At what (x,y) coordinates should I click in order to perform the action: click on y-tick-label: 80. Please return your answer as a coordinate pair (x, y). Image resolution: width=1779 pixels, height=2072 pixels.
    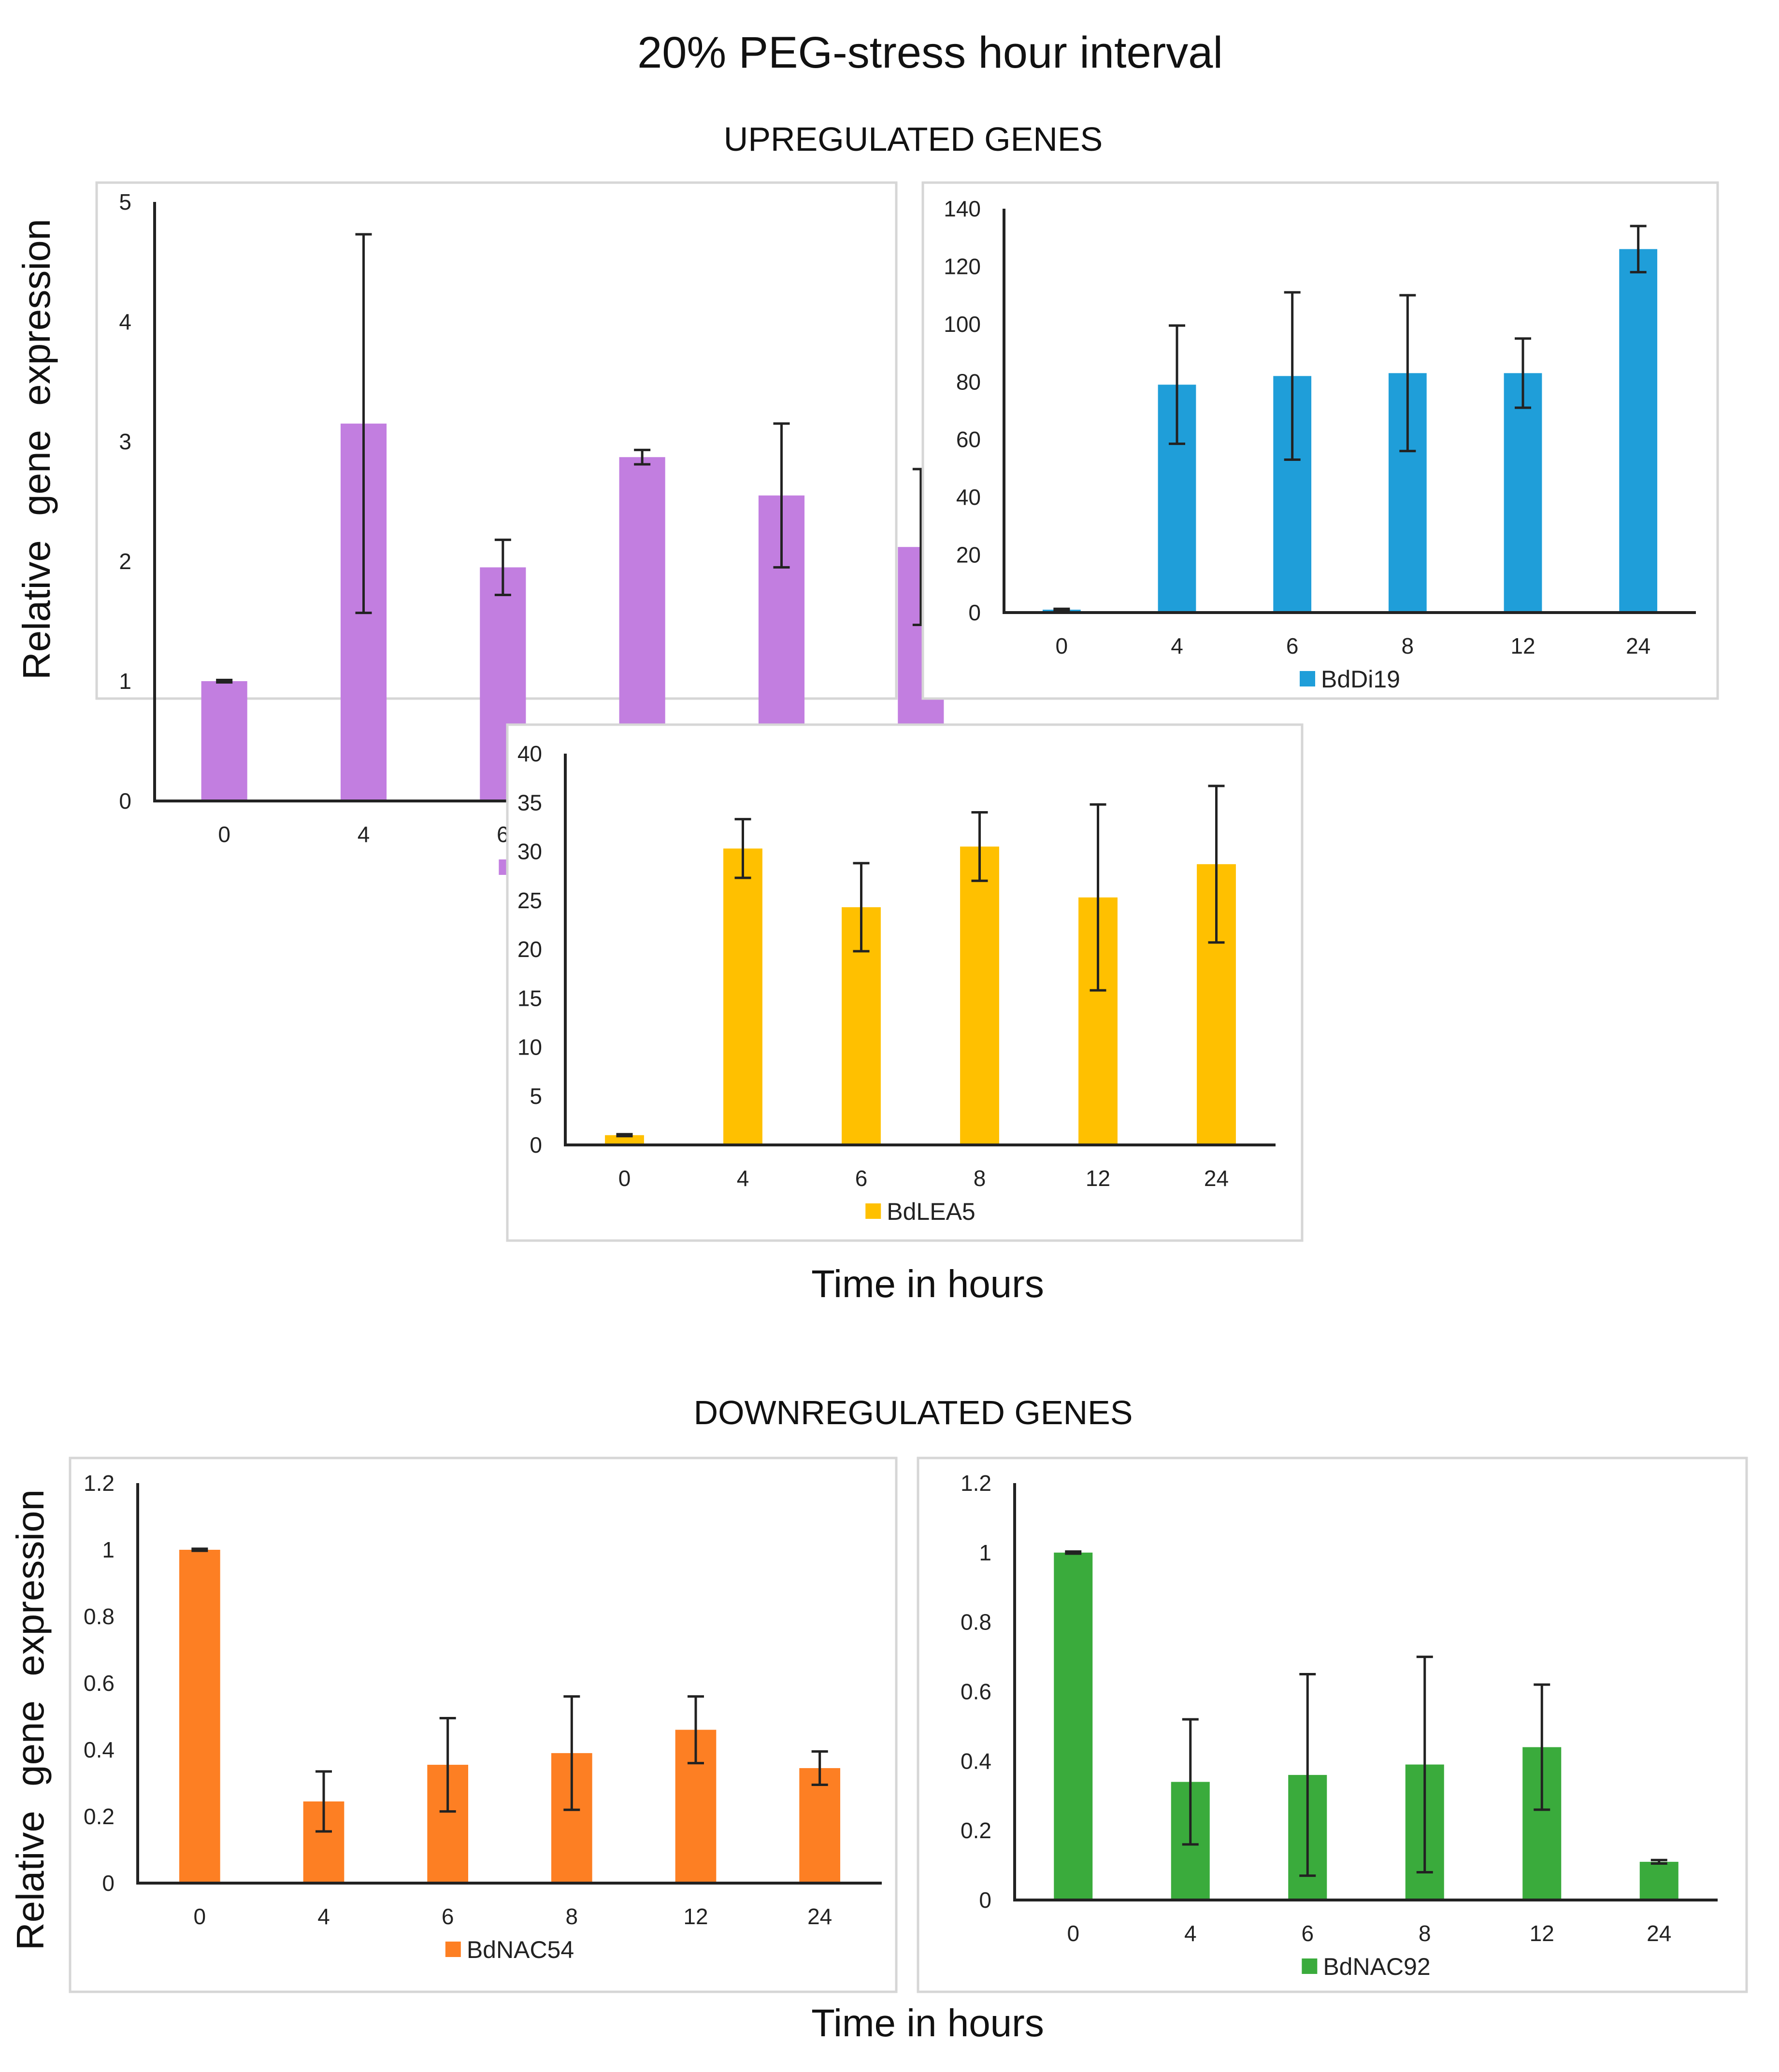
    Looking at the image, I should click on (969, 381).